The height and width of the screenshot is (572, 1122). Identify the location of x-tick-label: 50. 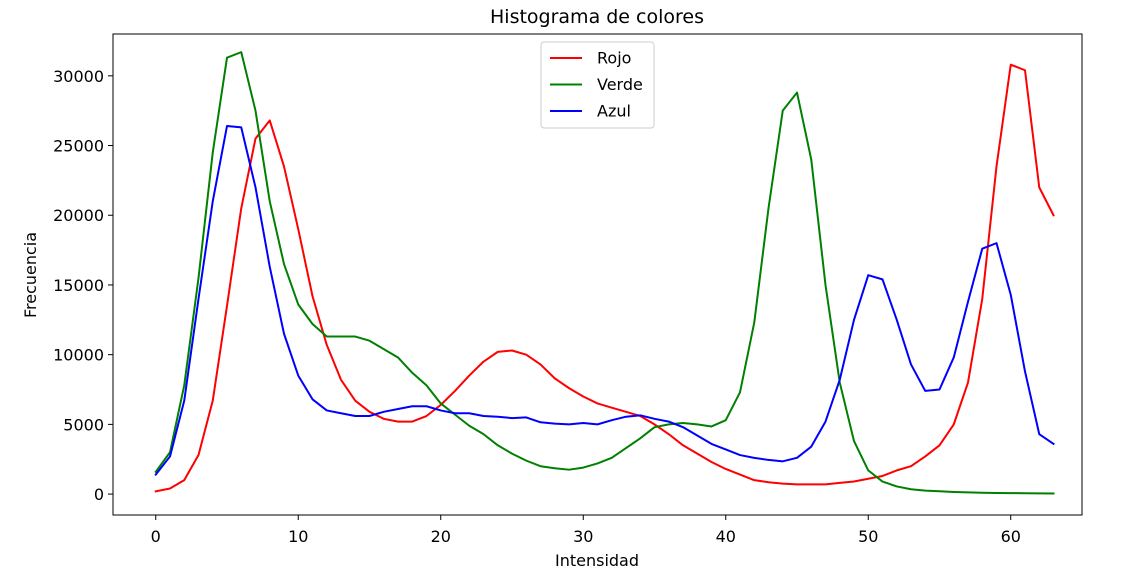
(868, 536).